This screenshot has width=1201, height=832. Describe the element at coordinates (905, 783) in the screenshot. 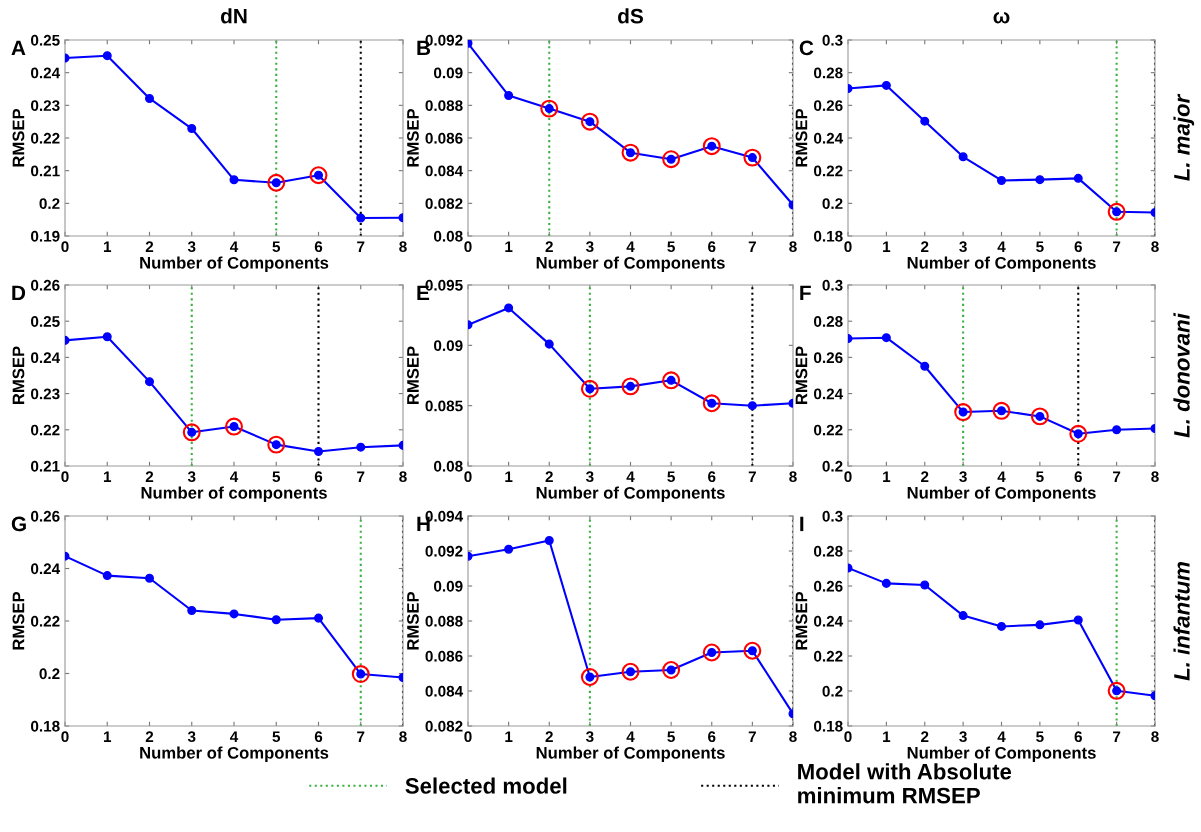

I see `legend-label: Model with Absolute minimum RMSEP` at that location.